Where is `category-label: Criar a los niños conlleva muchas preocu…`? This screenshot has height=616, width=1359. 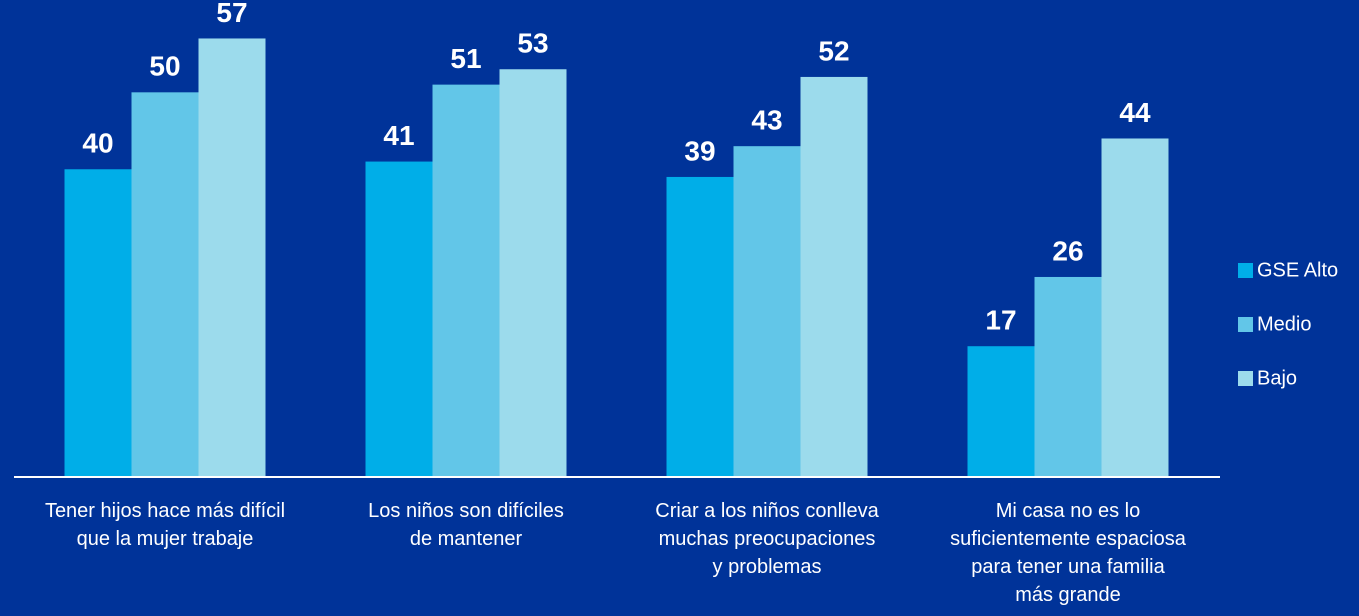
category-label: Criar a los niños conlleva muchas preocu… is located at coordinates (767, 539).